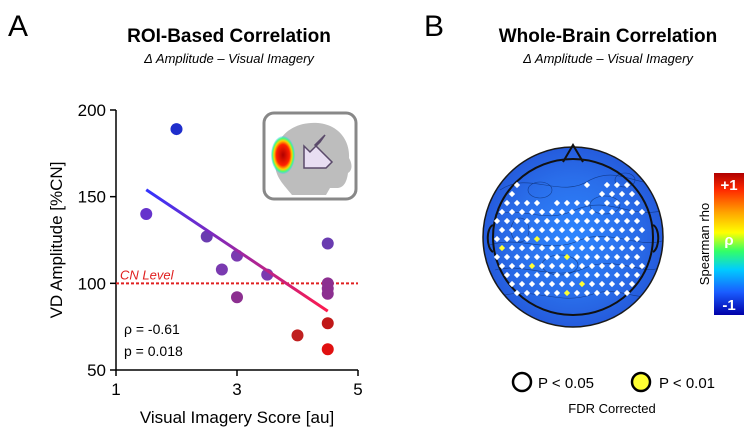 The width and height of the screenshot is (744, 431). I want to click on panel-b-subtitle: Δ Amplitude – Visual Imagery, so click(608, 58).